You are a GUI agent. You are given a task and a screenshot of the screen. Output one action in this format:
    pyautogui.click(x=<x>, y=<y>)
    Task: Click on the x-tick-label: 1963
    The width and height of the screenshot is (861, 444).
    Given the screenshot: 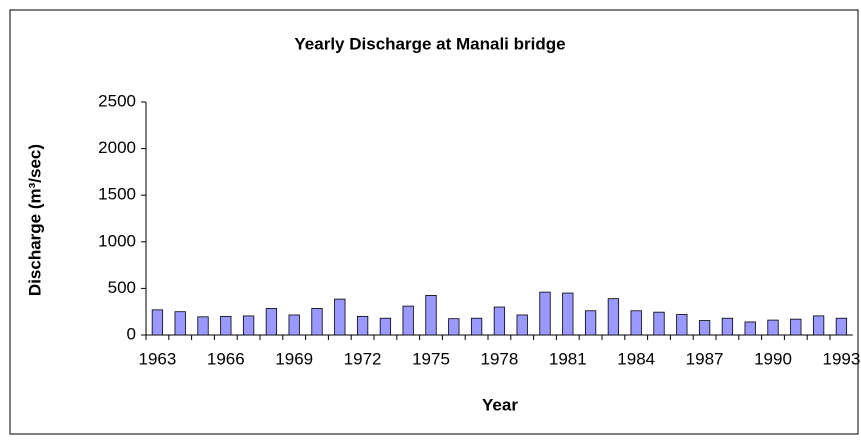 What is the action you would take?
    pyautogui.click(x=157, y=358)
    